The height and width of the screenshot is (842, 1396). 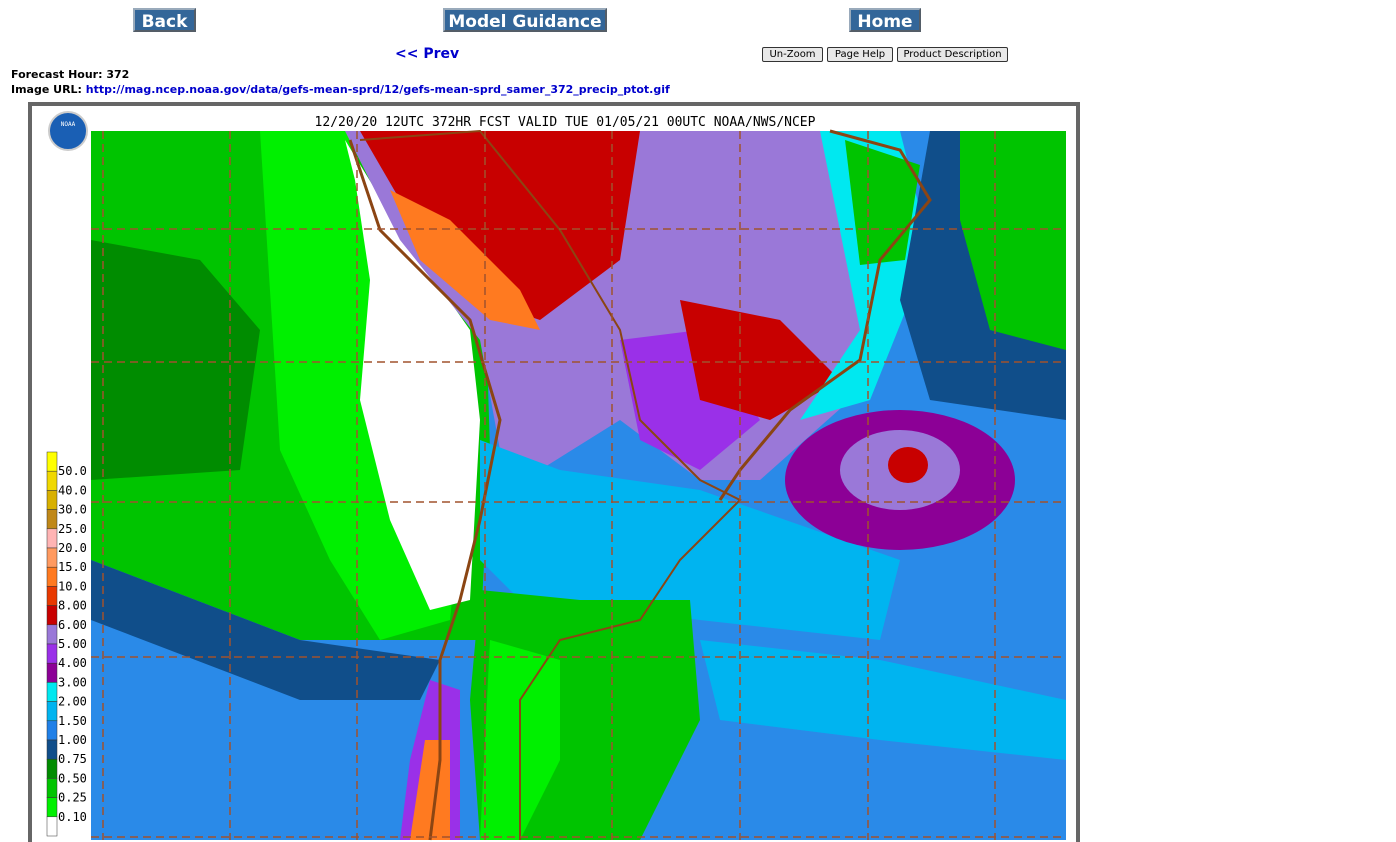 I want to click on legend-label: 0.50, so click(x=72, y=778).